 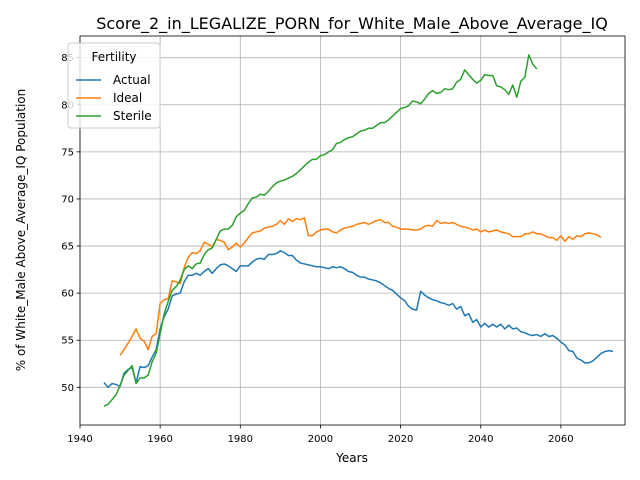 What do you see at coordinates (480, 439) in the screenshot?
I see `x-tick-label: 2040` at bounding box center [480, 439].